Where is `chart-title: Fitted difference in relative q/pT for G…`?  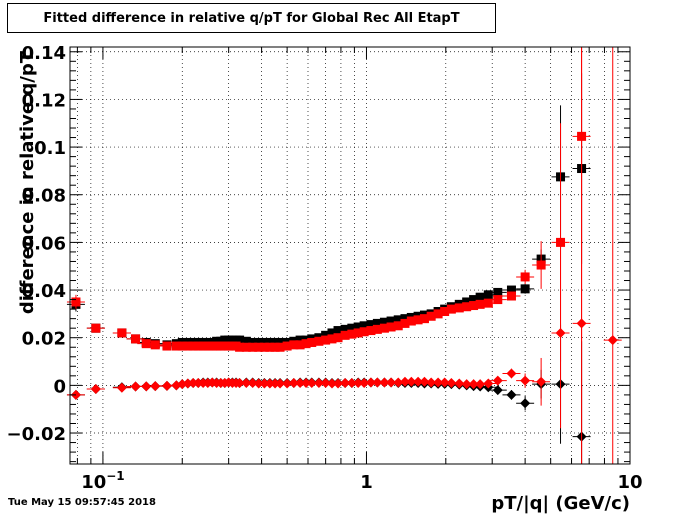 chart-title: Fitted difference in relative q/pT for G… is located at coordinates (251, 18).